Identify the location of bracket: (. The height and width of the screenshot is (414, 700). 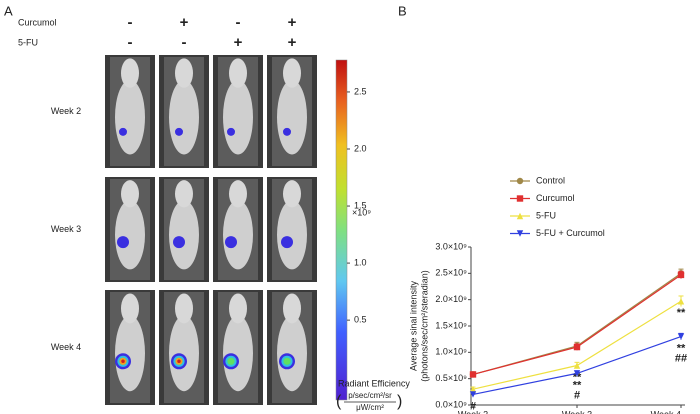
(339, 401).